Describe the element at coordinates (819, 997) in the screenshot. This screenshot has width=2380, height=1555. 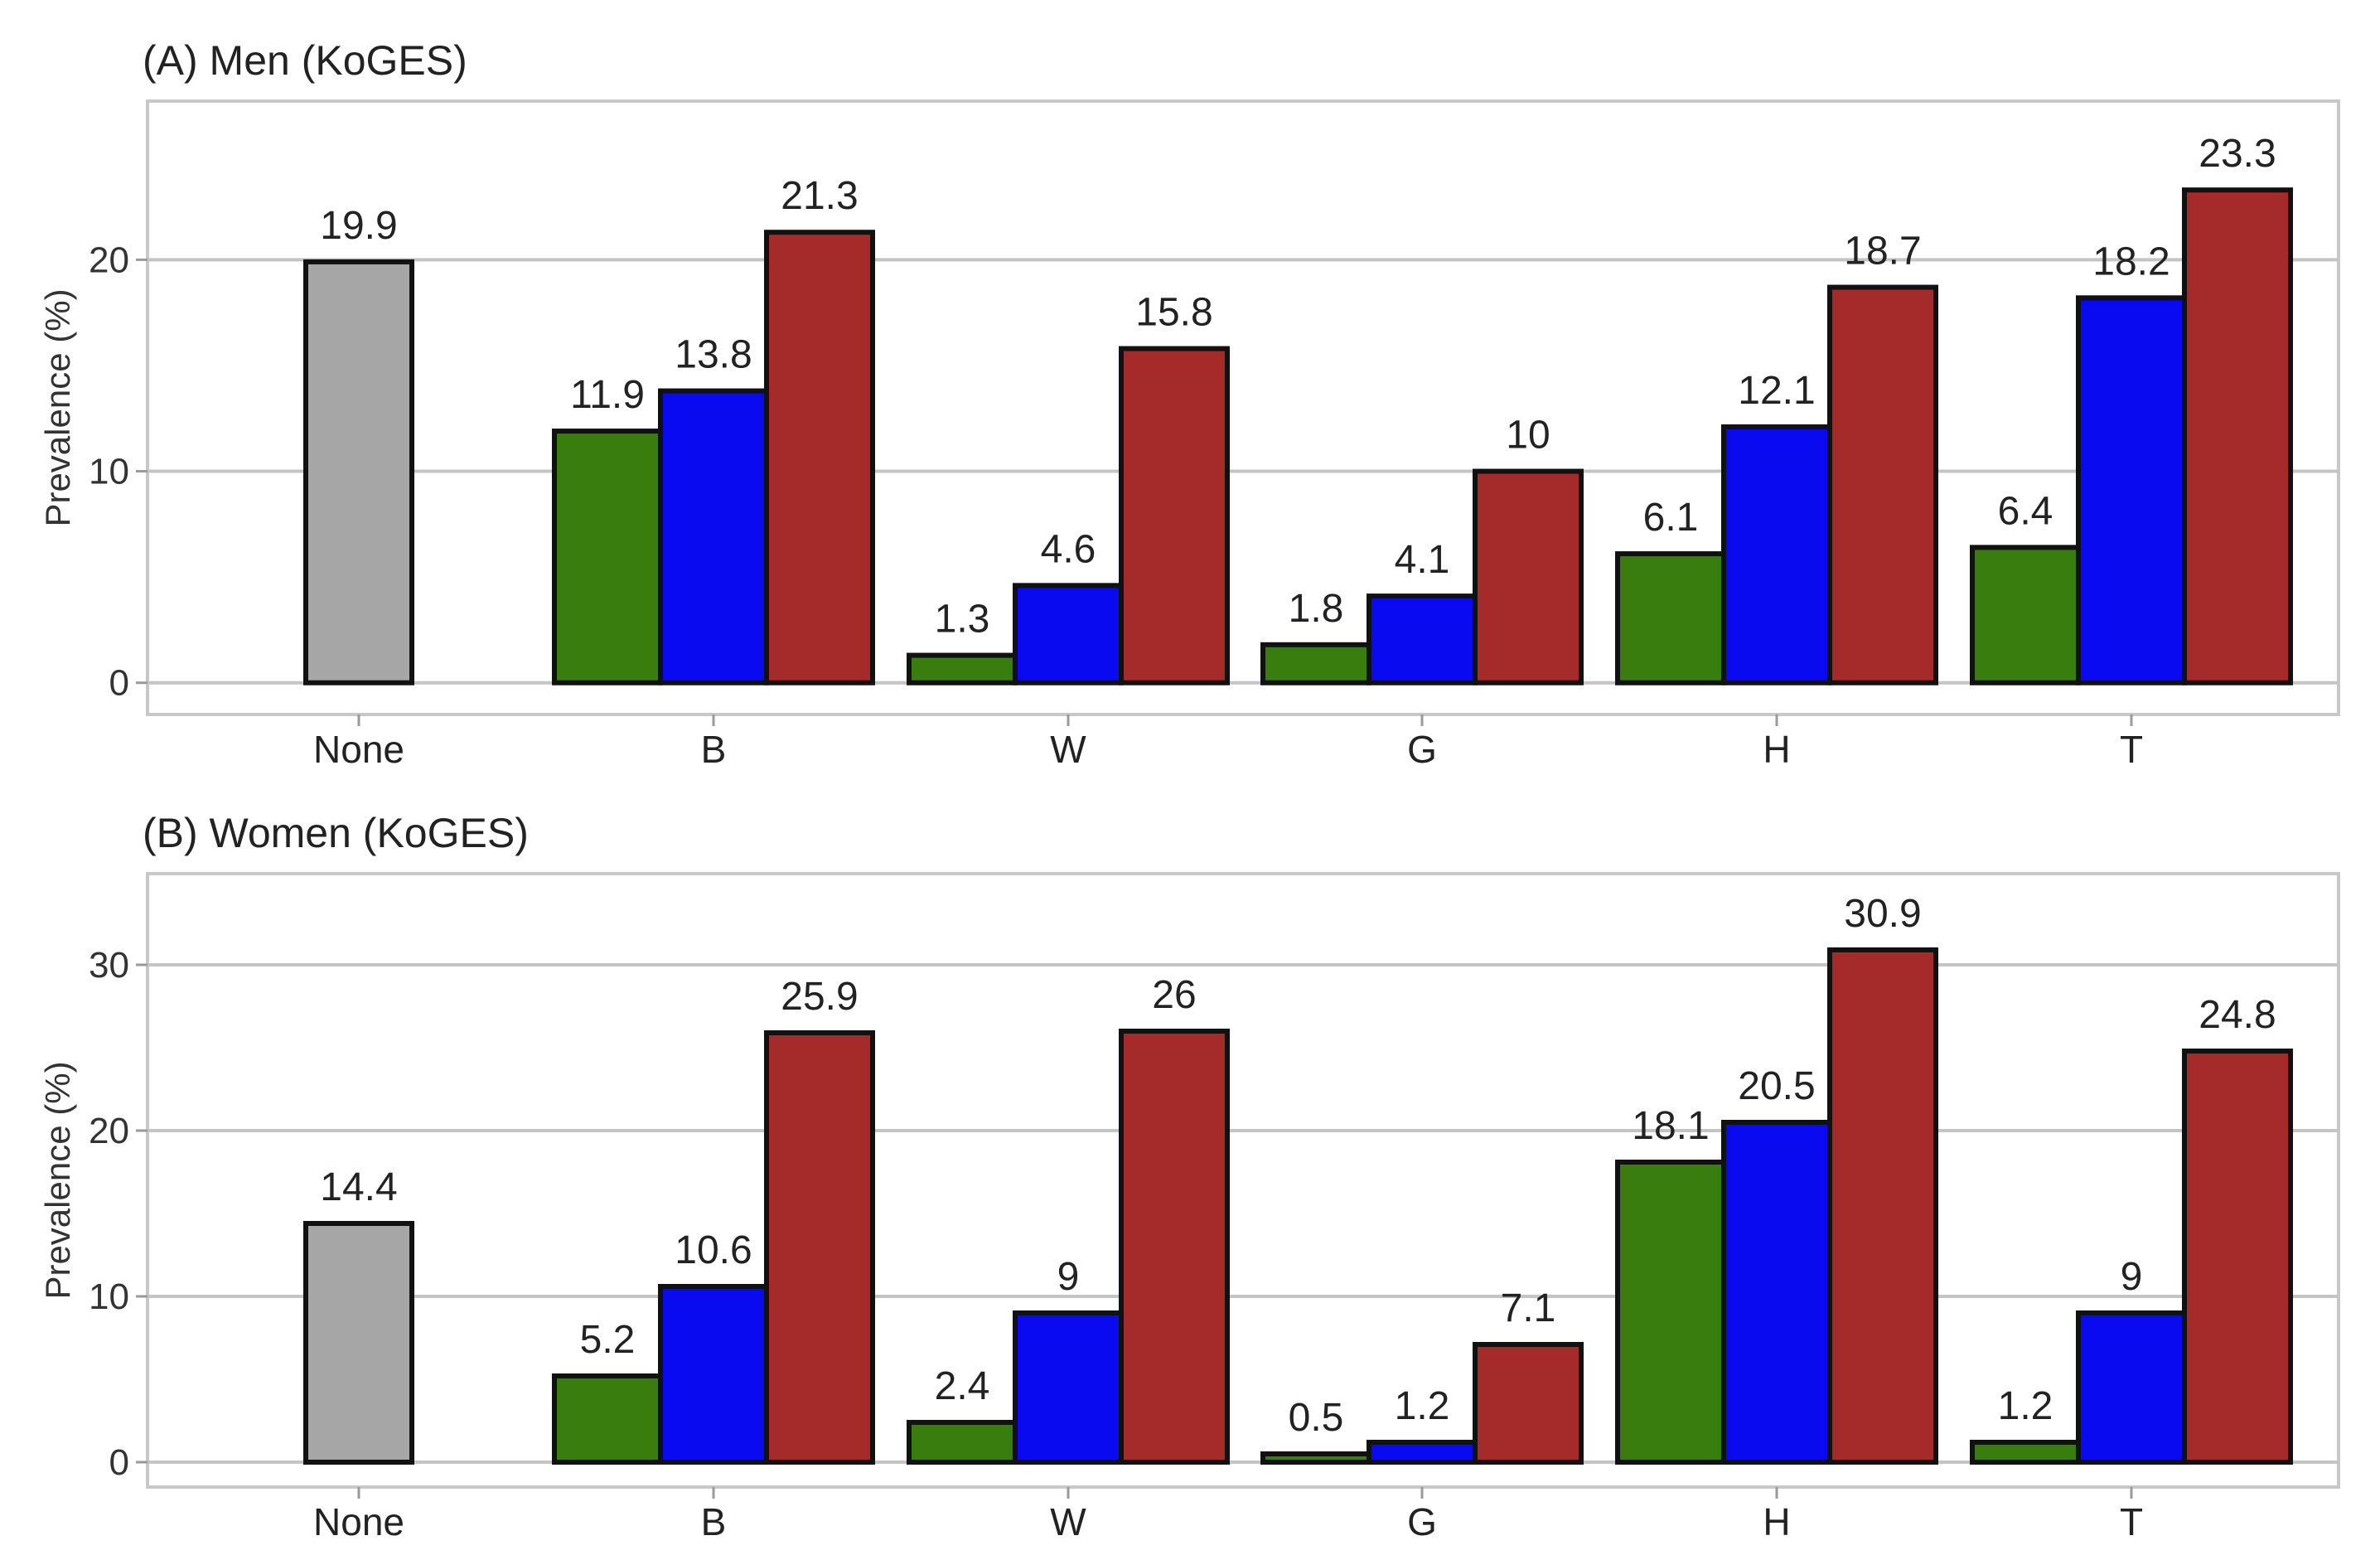
I see `data-label: 25.9` at that location.